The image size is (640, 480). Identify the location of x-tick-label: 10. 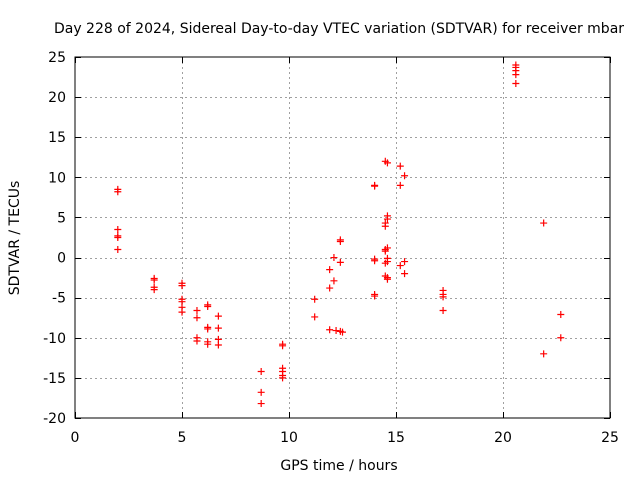
(289, 438).